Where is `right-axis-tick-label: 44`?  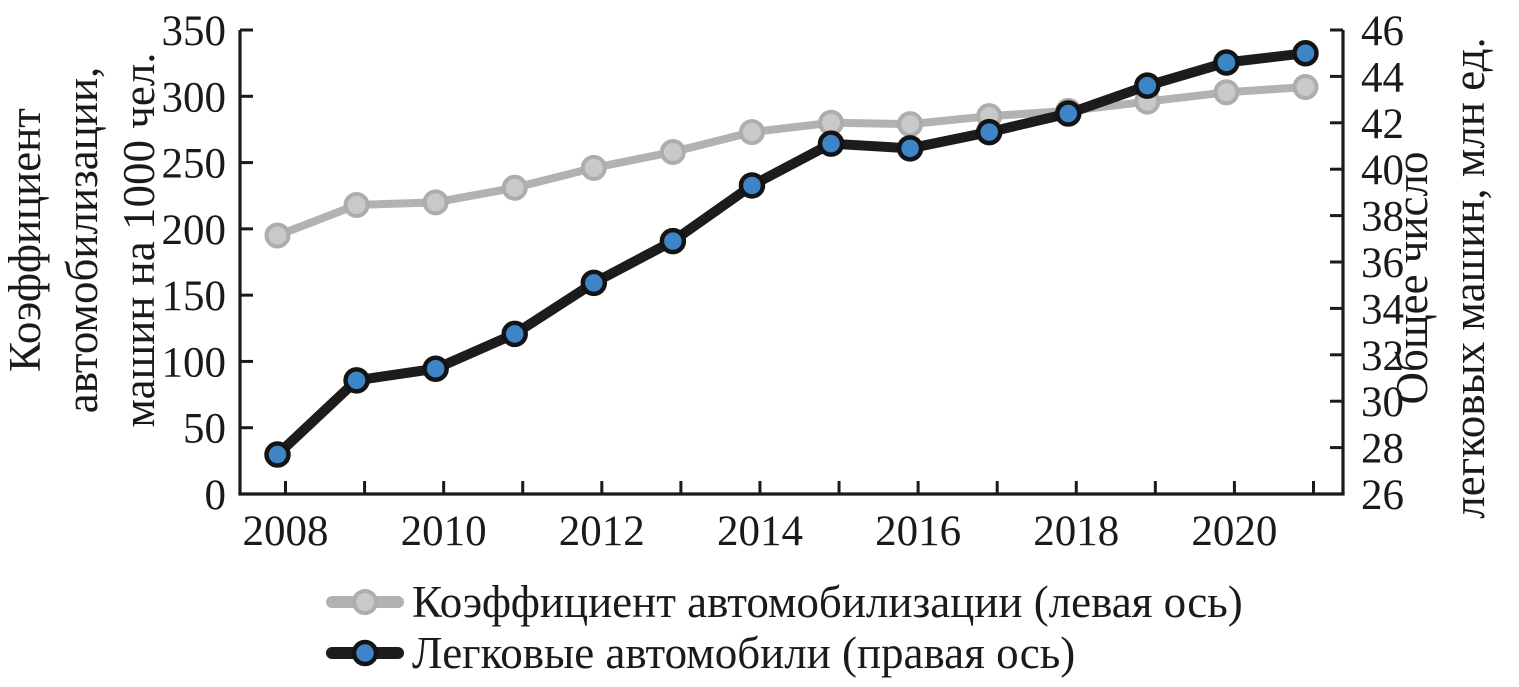 right-axis-tick-label: 44 is located at coordinates (1382, 77).